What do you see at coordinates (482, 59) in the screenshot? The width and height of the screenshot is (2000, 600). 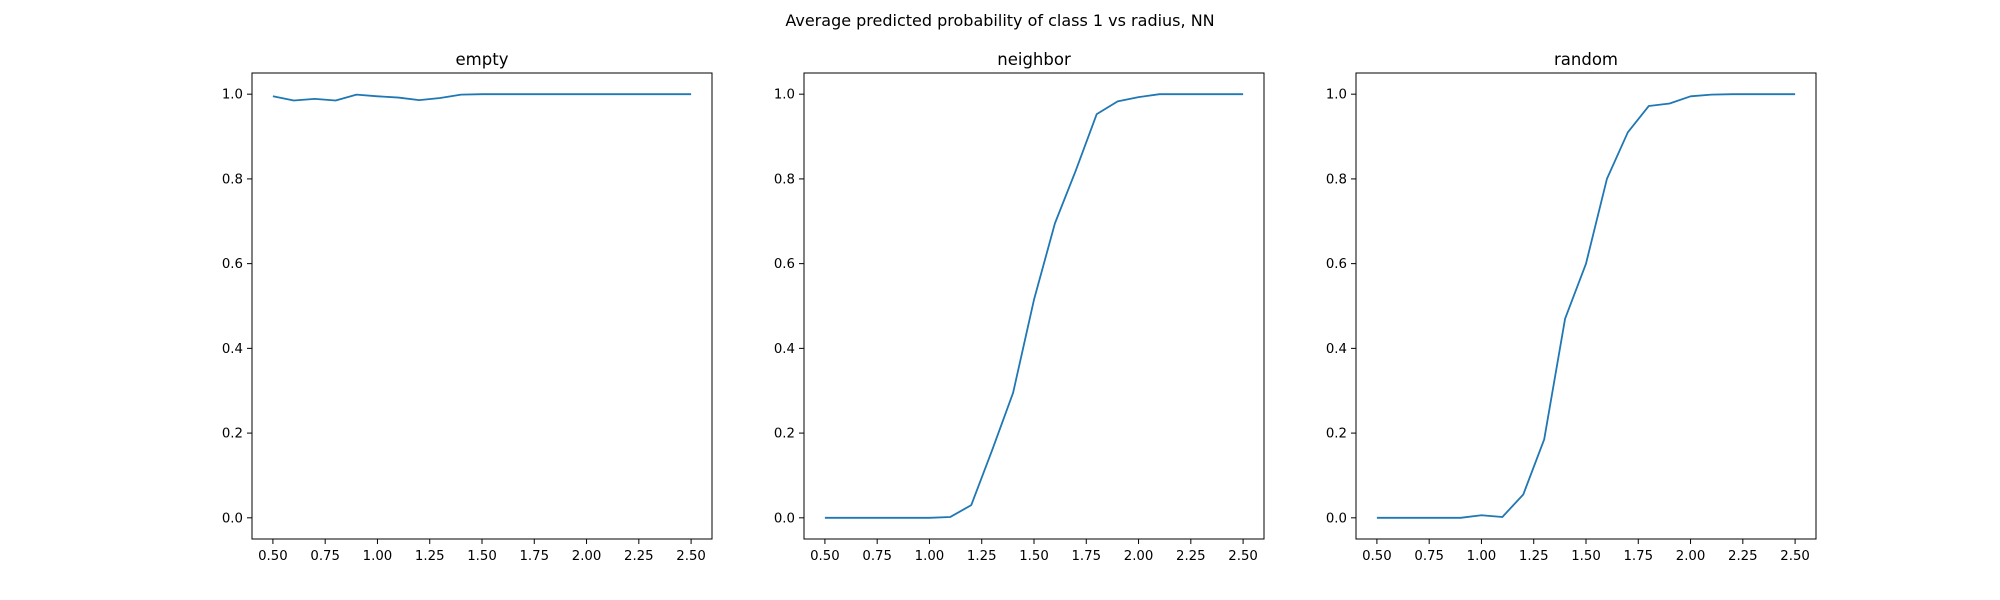 I see `subplot-title: empty` at bounding box center [482, 59].